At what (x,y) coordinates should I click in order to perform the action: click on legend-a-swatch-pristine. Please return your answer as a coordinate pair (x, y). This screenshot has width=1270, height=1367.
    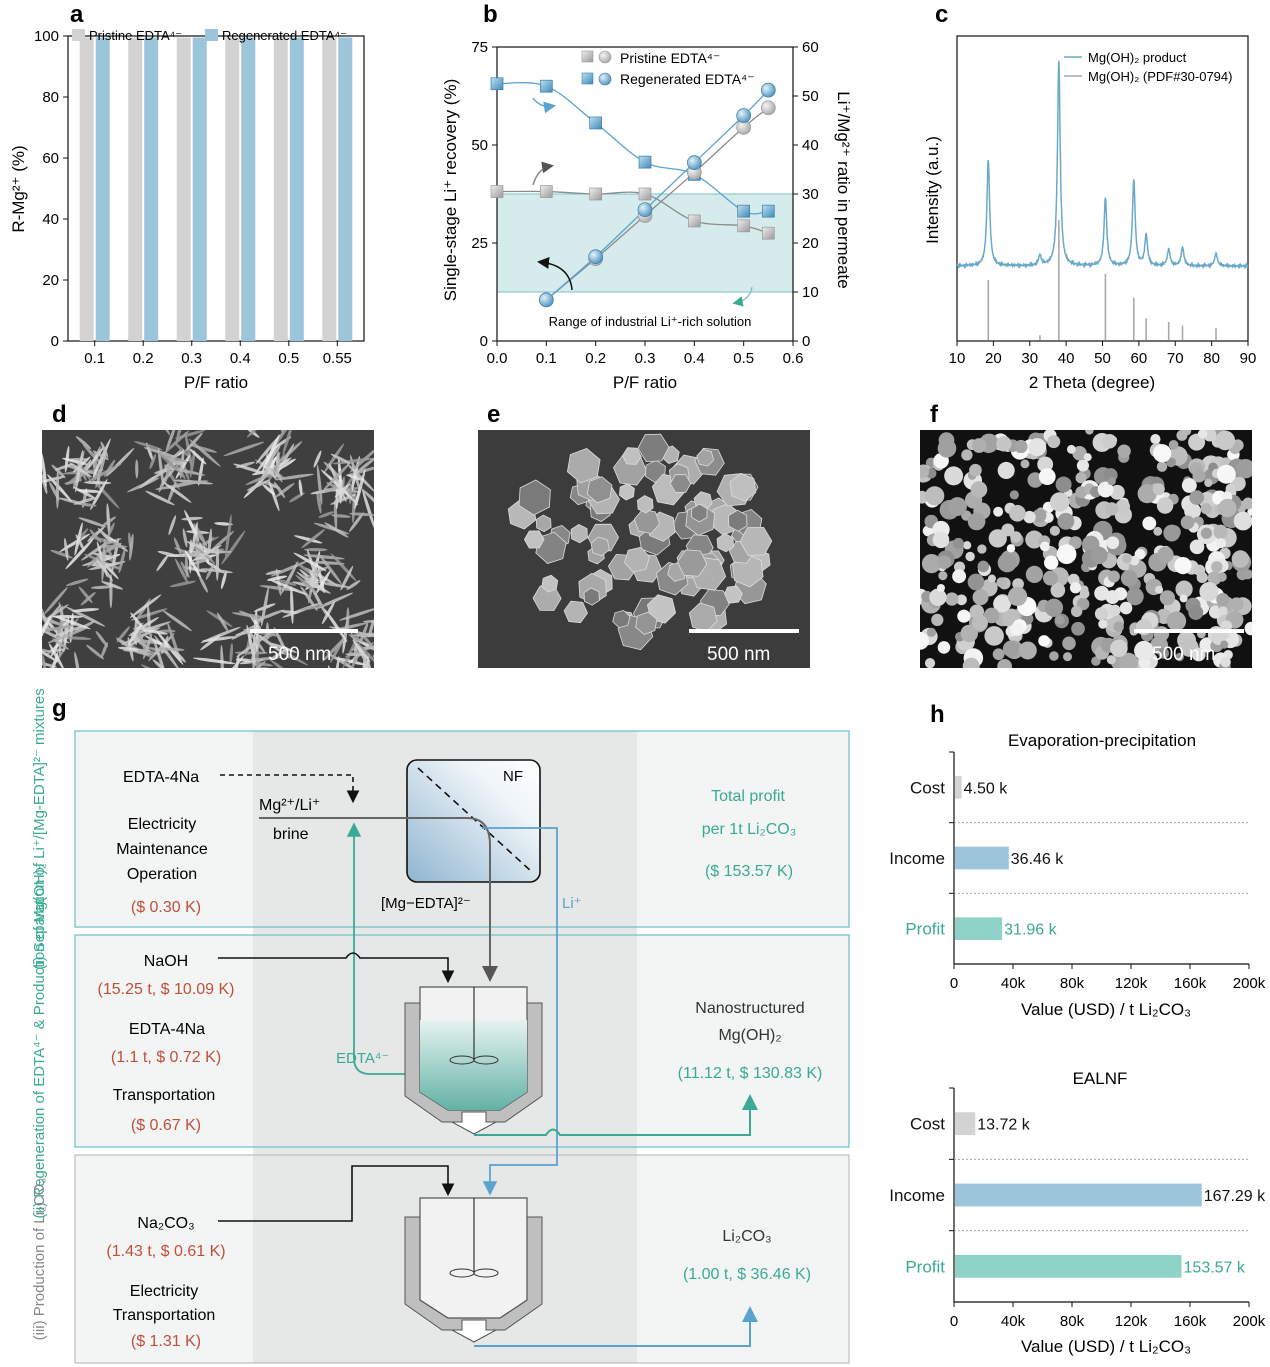
    Looking at the image, I should click on (78, 35).